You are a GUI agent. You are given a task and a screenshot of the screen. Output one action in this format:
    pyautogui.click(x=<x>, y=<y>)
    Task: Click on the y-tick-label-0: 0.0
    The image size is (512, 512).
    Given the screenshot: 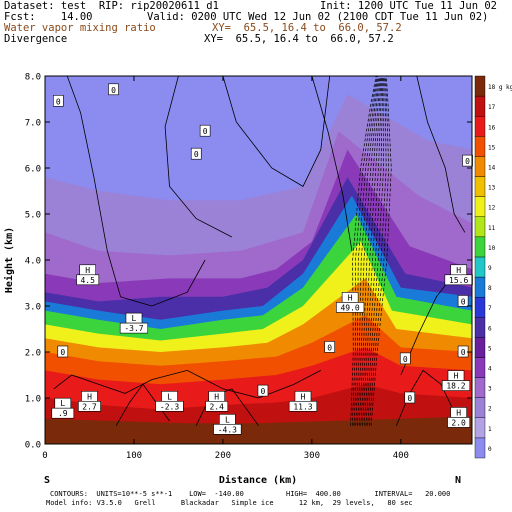 What is the action you would take?
    pyautogui.click(x=33, y=446)
    